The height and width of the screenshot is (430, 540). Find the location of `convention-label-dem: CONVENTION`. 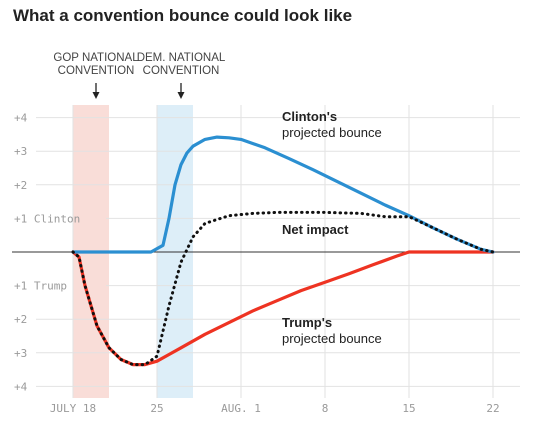

convention-label-dem: CONVENTION is located at coordinates (181, 71).